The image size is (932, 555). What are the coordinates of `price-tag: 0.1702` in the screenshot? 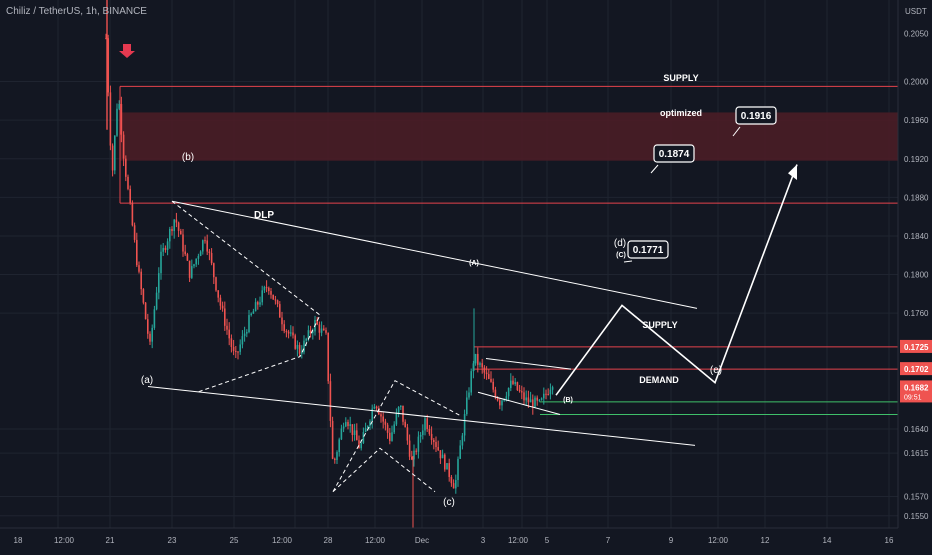 It's located at (916, 369).